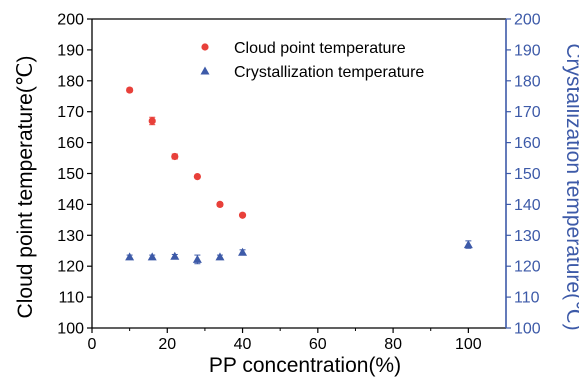 Image resolution: width=579 pixels, height=379 pixels. Describe the element at coordinates (70, 267) in the screenshot. I see `left-y-tick-label: 120` at that location.